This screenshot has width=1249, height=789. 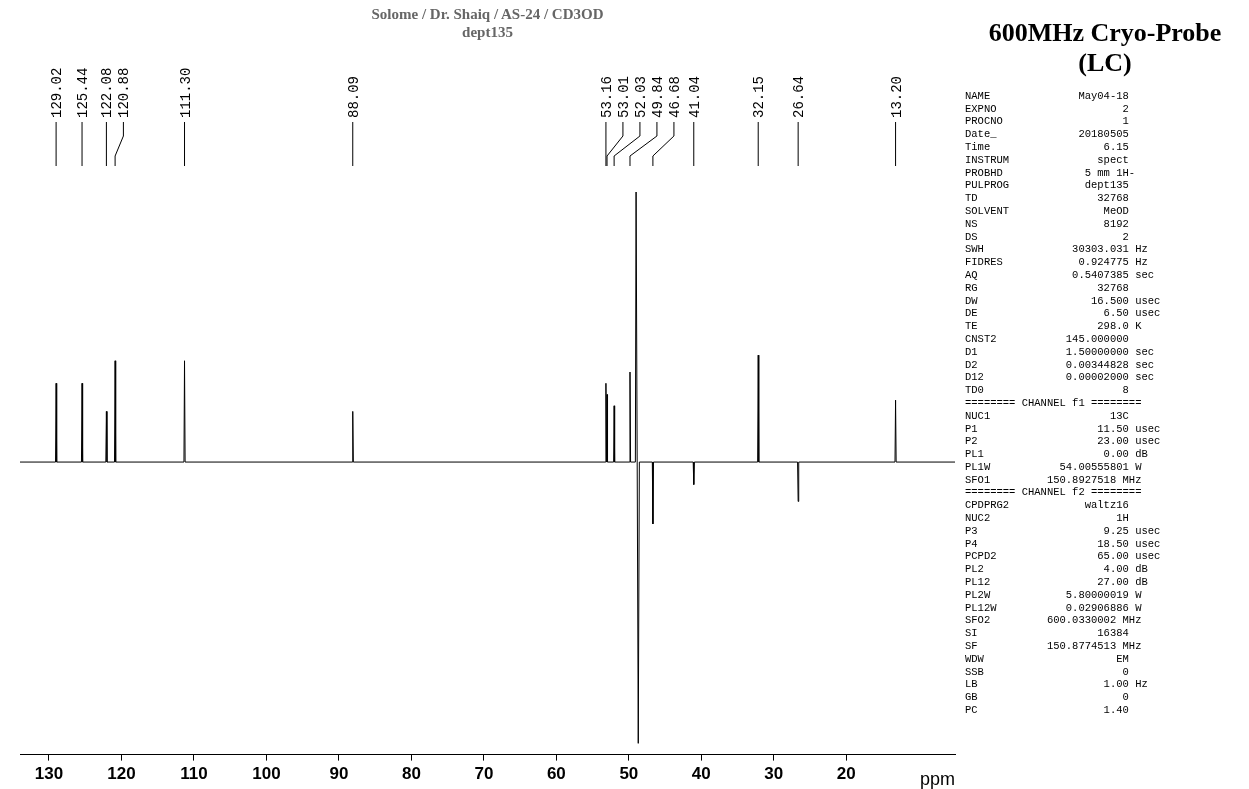 What do you see at coordinates (1063, 314) in the screenshot?
I see `text: DE 6.50 usec` at bounding box center [1063, 314].